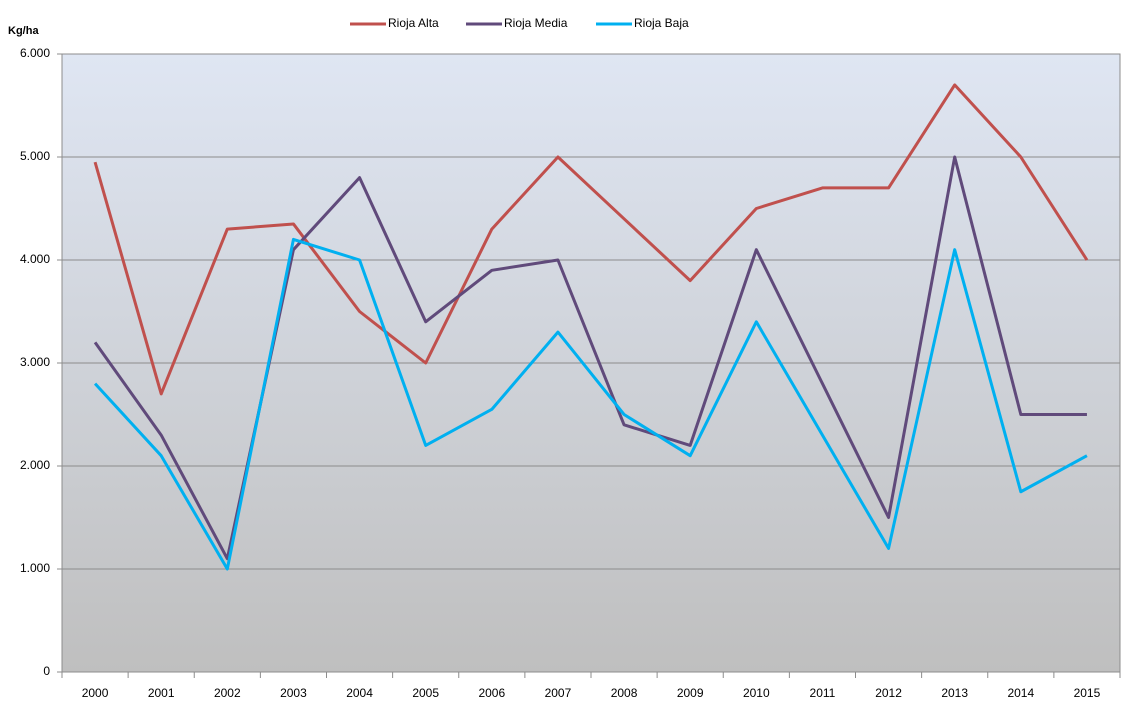  Describe the element at coordinates (359, 693) in the screenshot. I see `x-tick-label: 2004` at that location.